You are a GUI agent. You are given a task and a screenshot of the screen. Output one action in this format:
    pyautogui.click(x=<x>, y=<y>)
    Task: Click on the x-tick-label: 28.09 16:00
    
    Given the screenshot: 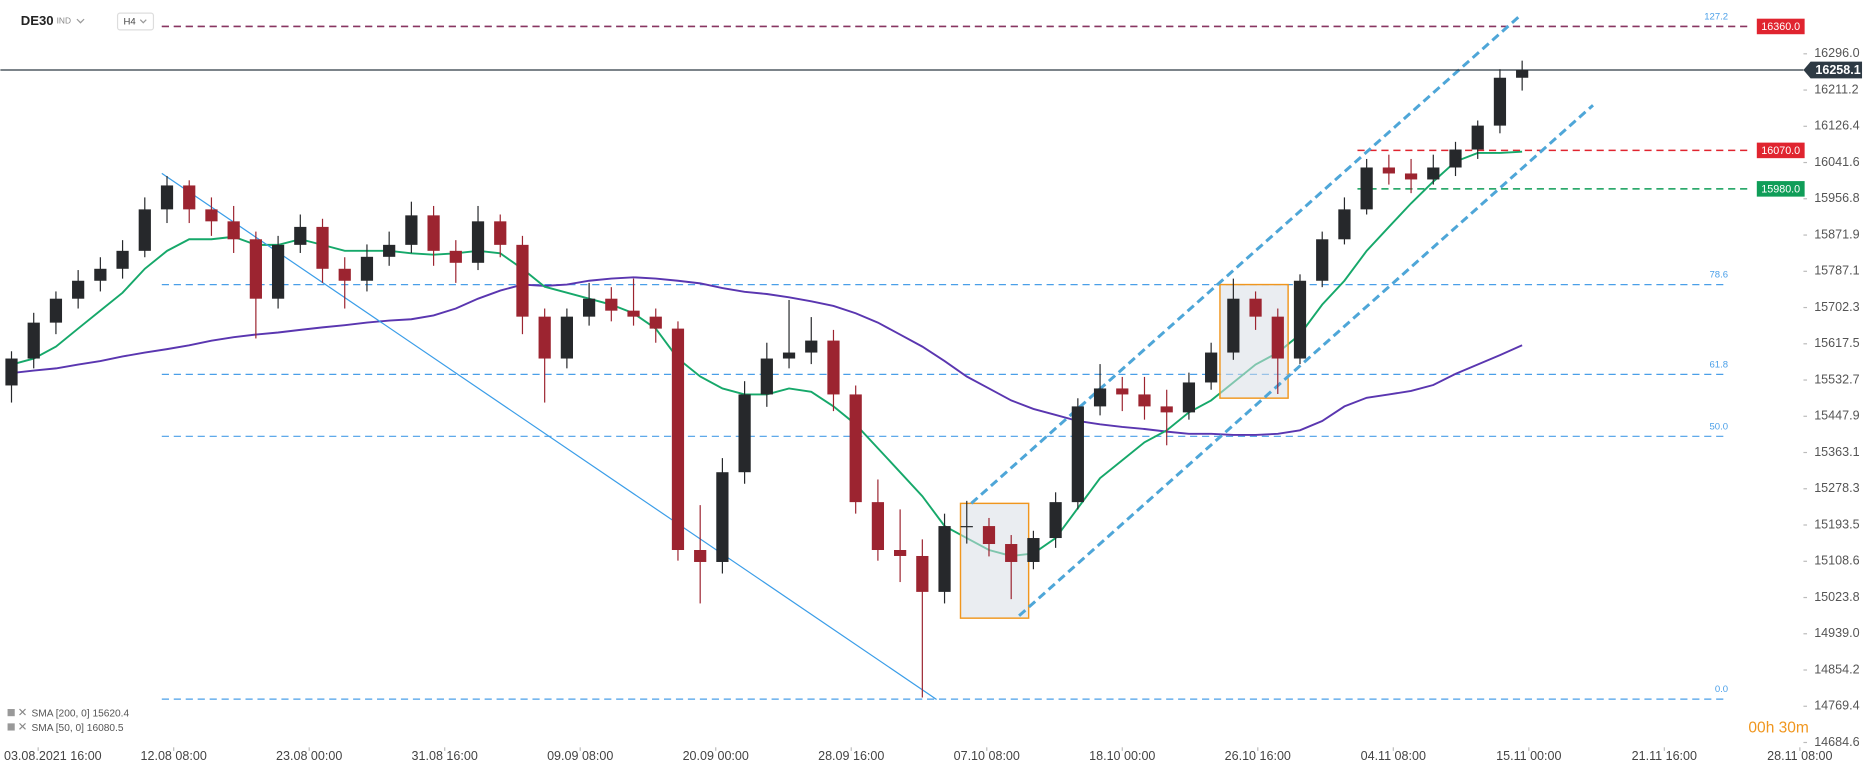 What is the action you would take?
    pyautogui.click(x=851, y=756)
    